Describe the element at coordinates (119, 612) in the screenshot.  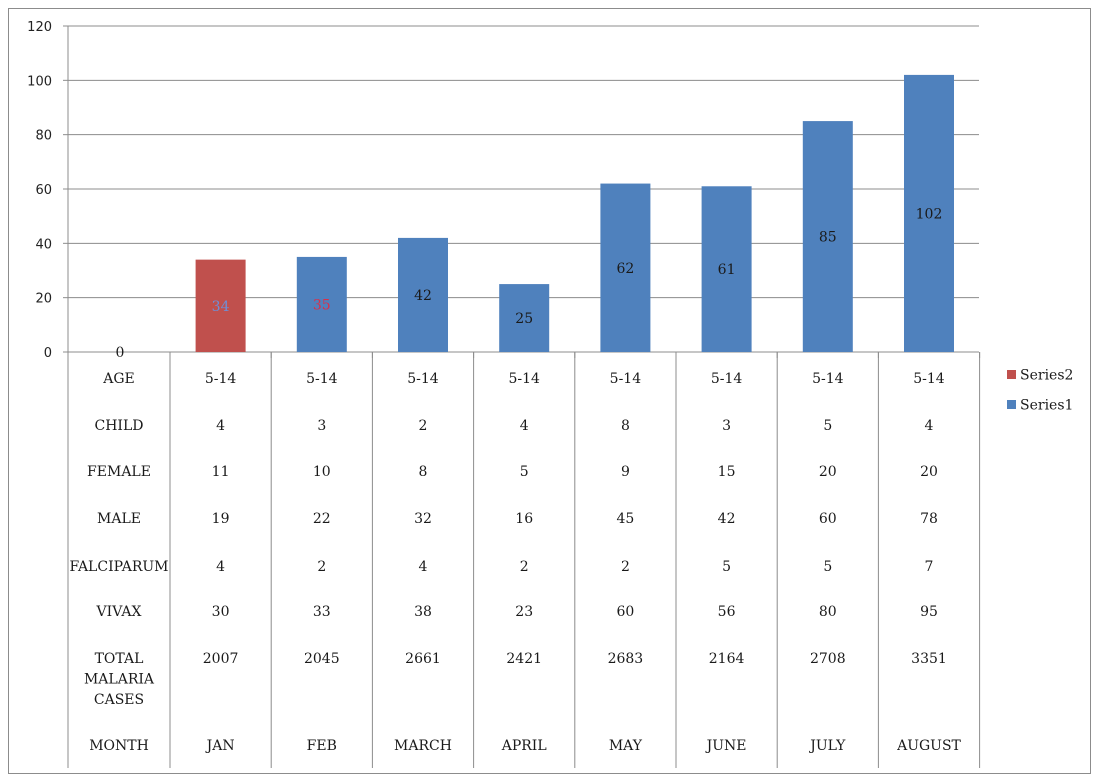
I see `table-row-label: VIVAX` at that location.